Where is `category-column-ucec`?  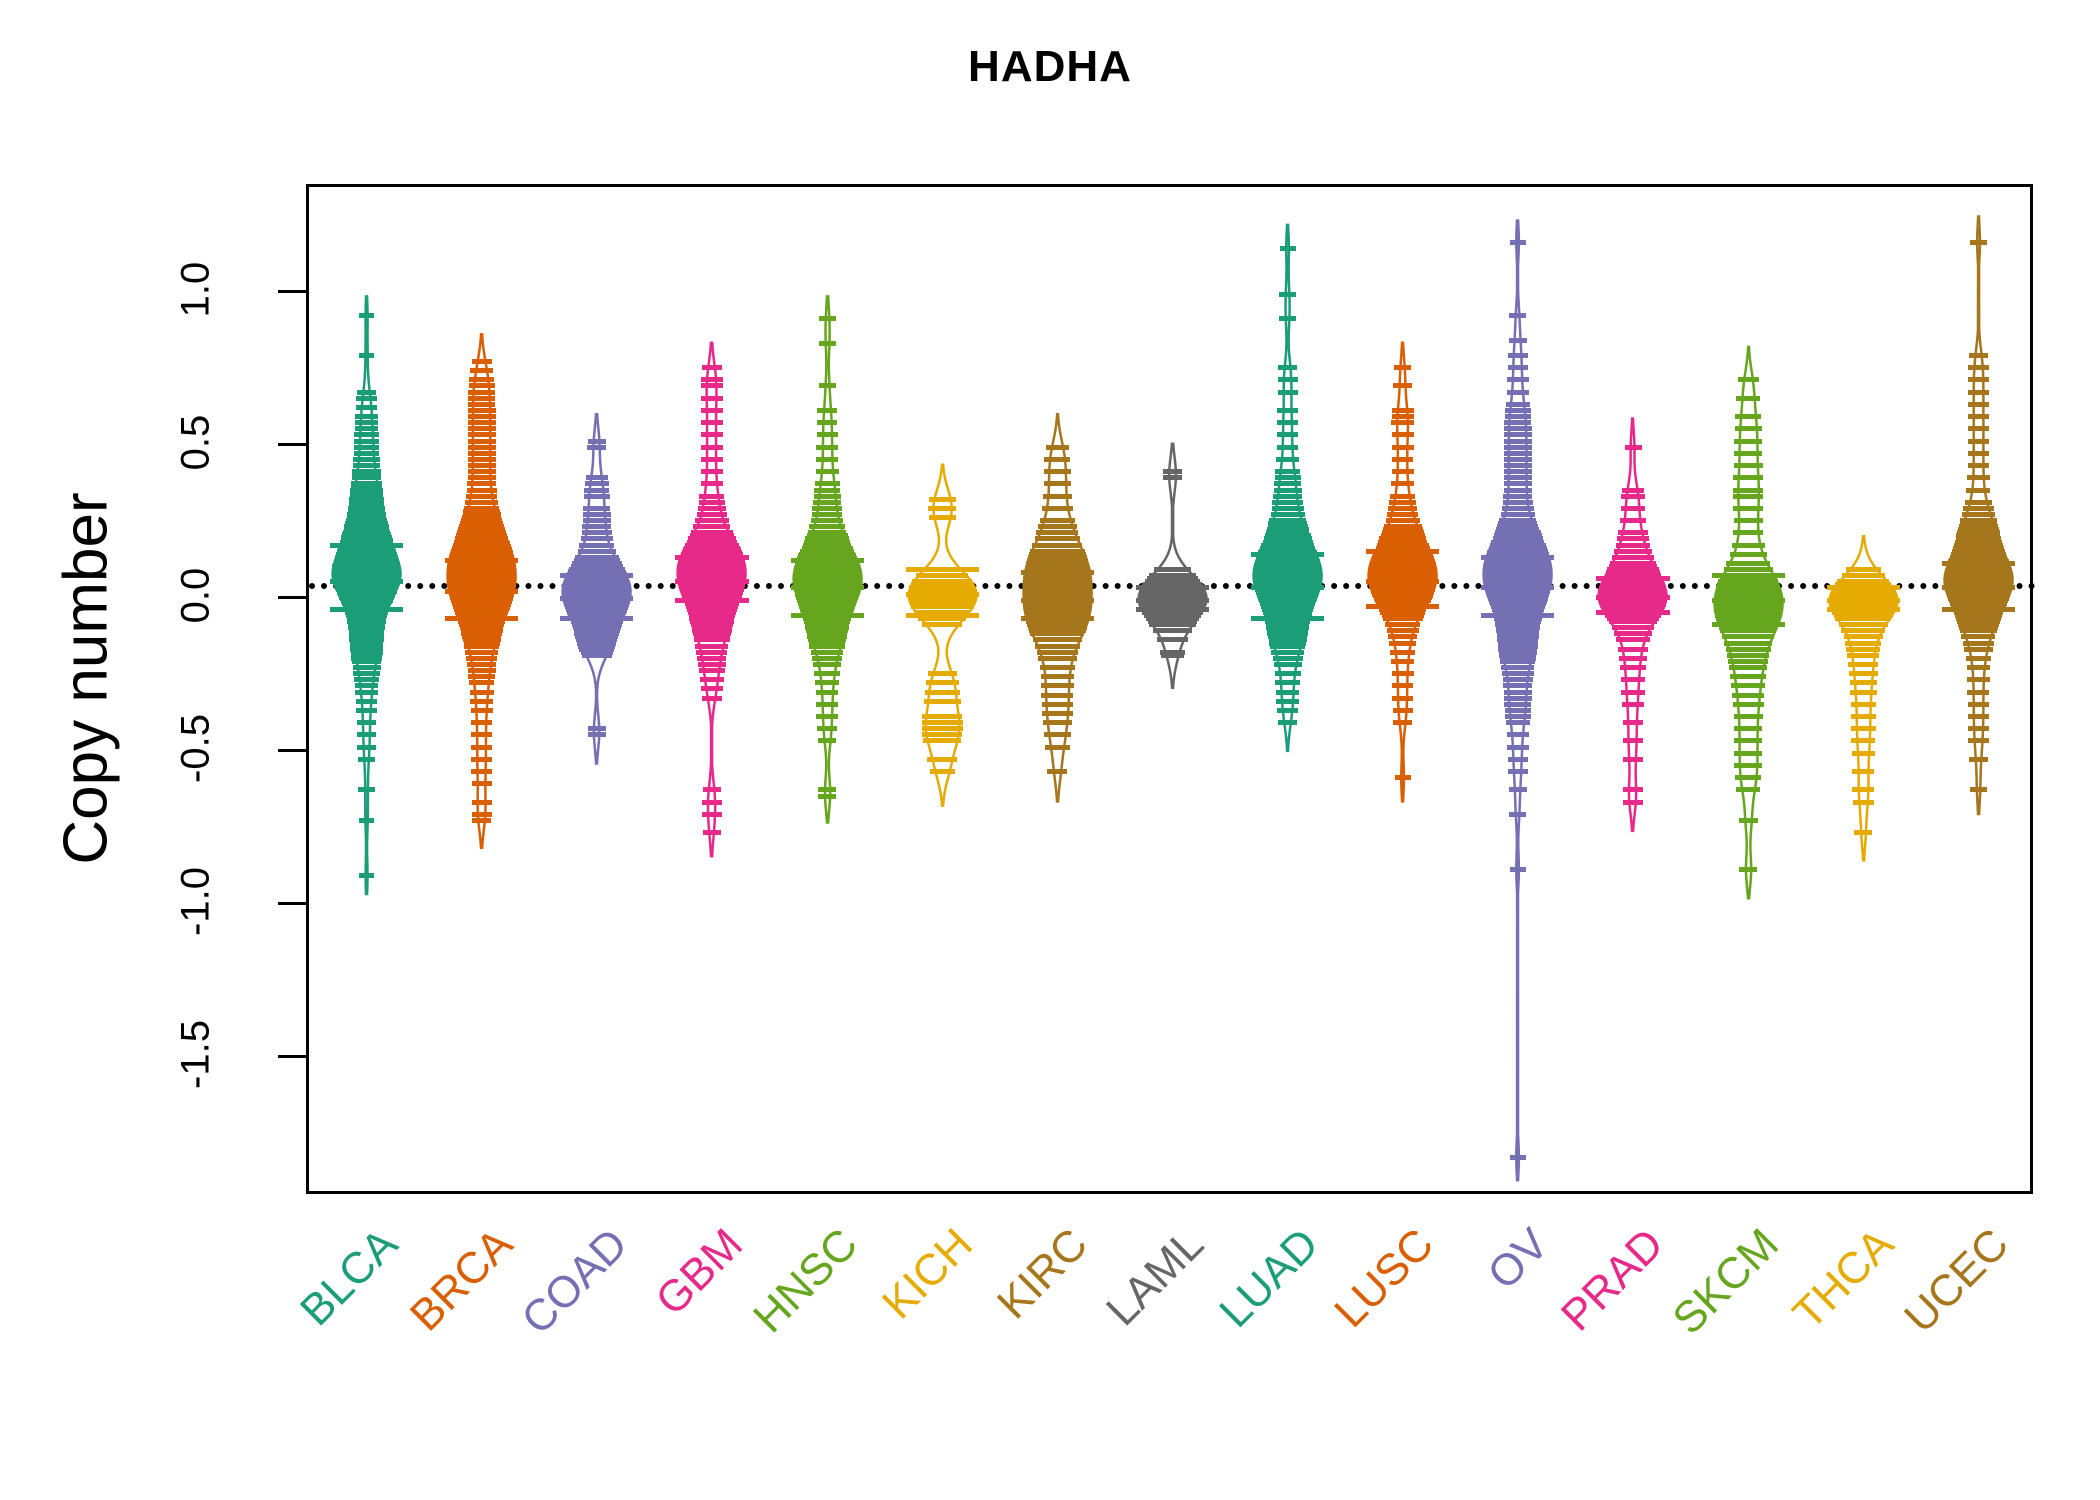 category-column-ucec is located at coordinates (1978, 692).